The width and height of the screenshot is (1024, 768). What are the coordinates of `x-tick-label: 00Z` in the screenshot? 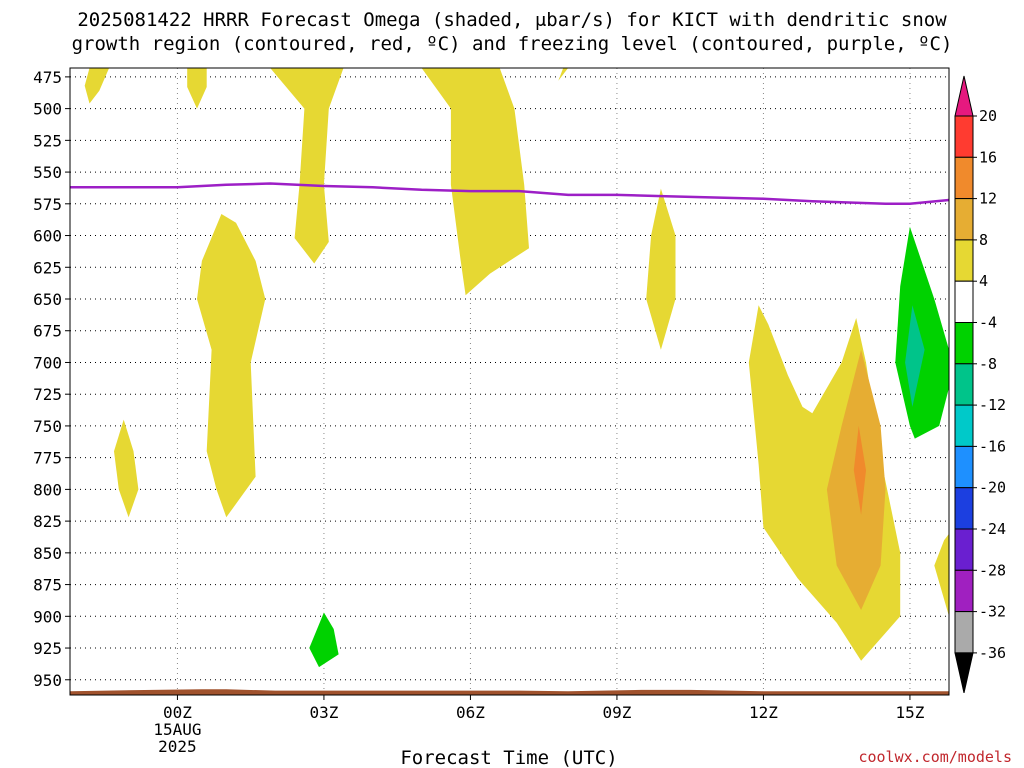 It's located at (177, 712).